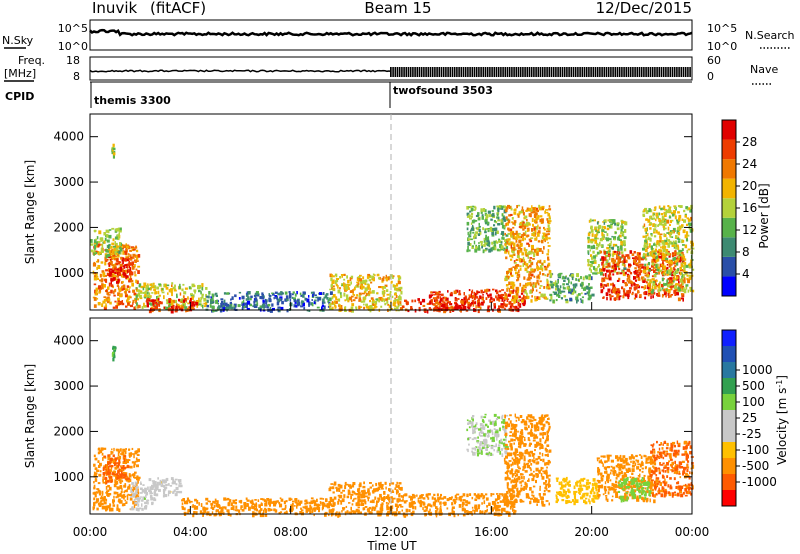 The height and width of the screenshot is (554, 800). What do you see at coordinates (73, 46) in the screenshot?
I see `noise-left-tick-lo: 10^0` at bounding box center [73, 46].